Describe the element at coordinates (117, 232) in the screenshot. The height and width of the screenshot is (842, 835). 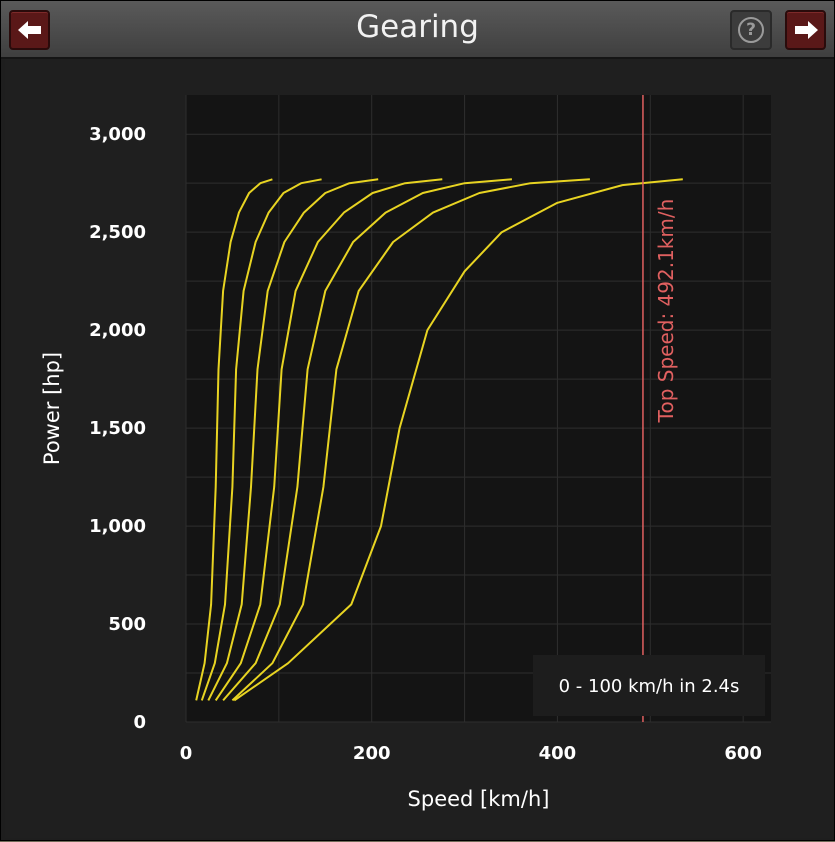
I see `y-tick-label: 2,500` at that location.